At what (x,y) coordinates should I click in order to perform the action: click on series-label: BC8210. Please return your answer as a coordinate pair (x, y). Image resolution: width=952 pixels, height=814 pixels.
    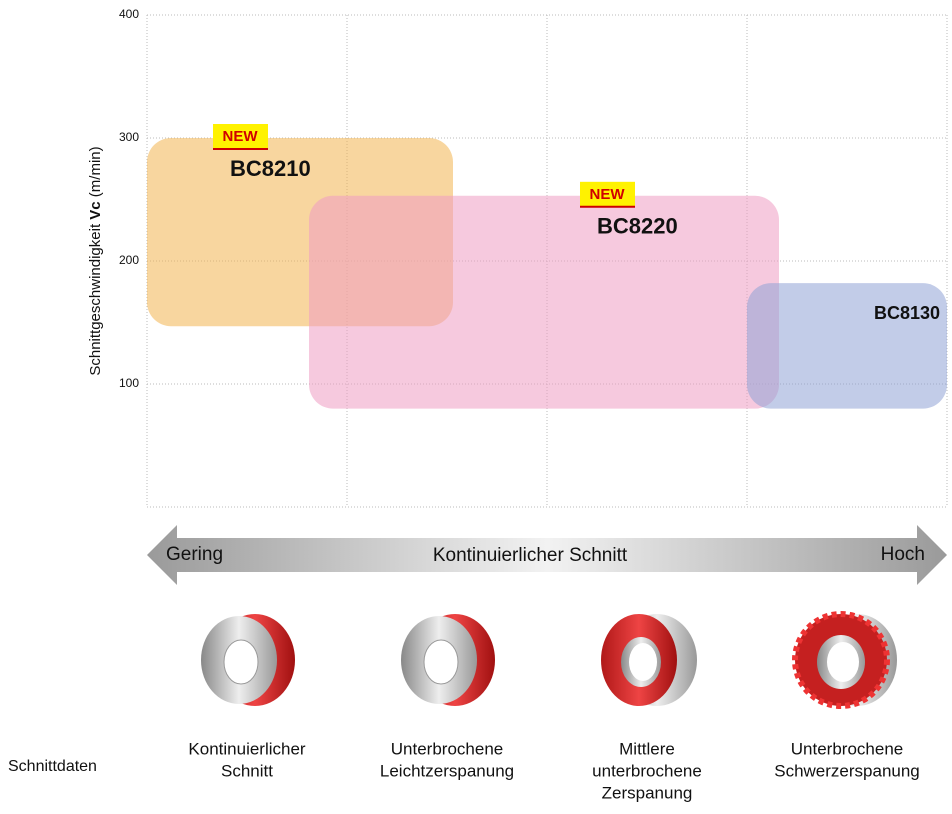
    Looking at the image, I should click on (270, 168).